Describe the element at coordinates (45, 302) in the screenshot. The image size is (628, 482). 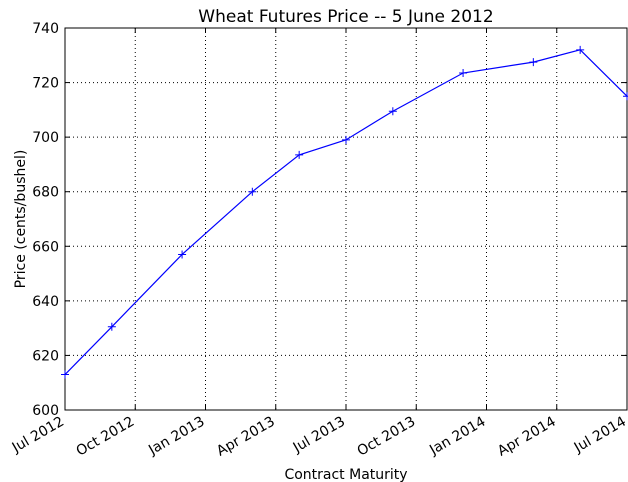
I see `y-tick-label: 640` at that location.